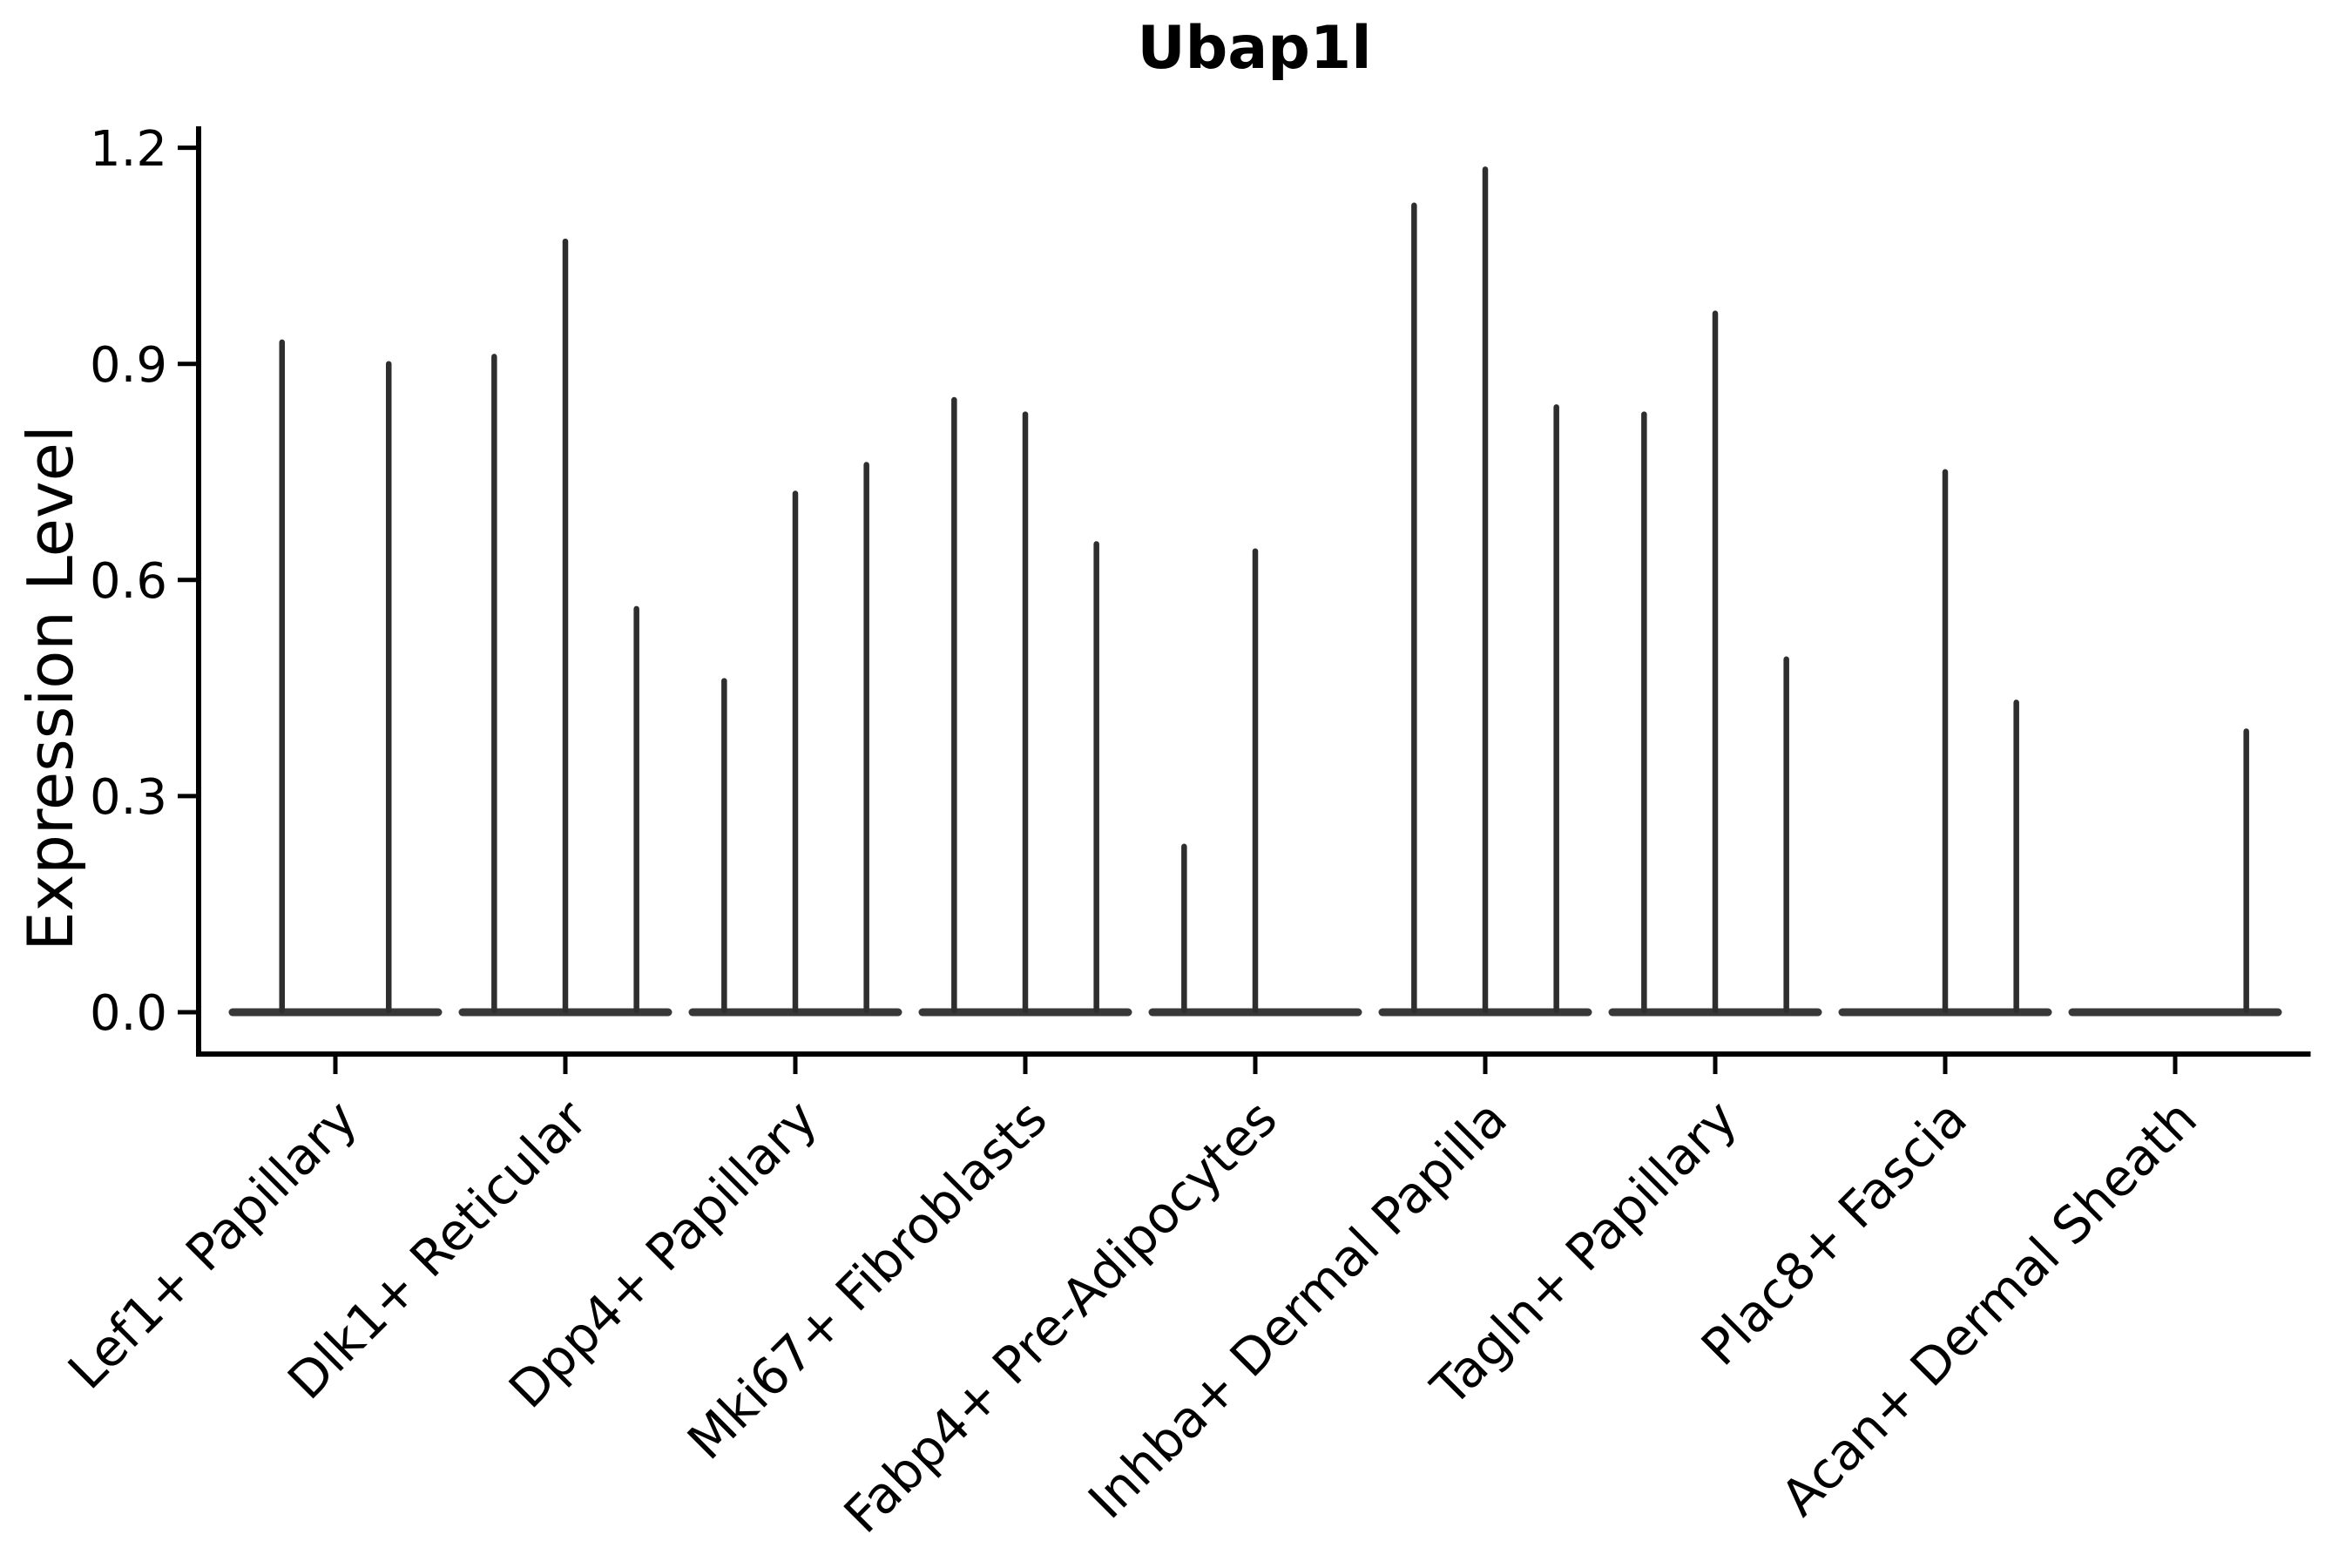  What do you see at coordinates (1988, 1308) in the screenshot?
I see `x-tick-label: Acan+ Dermal Sheath` at bounding box center [1988, 1308].